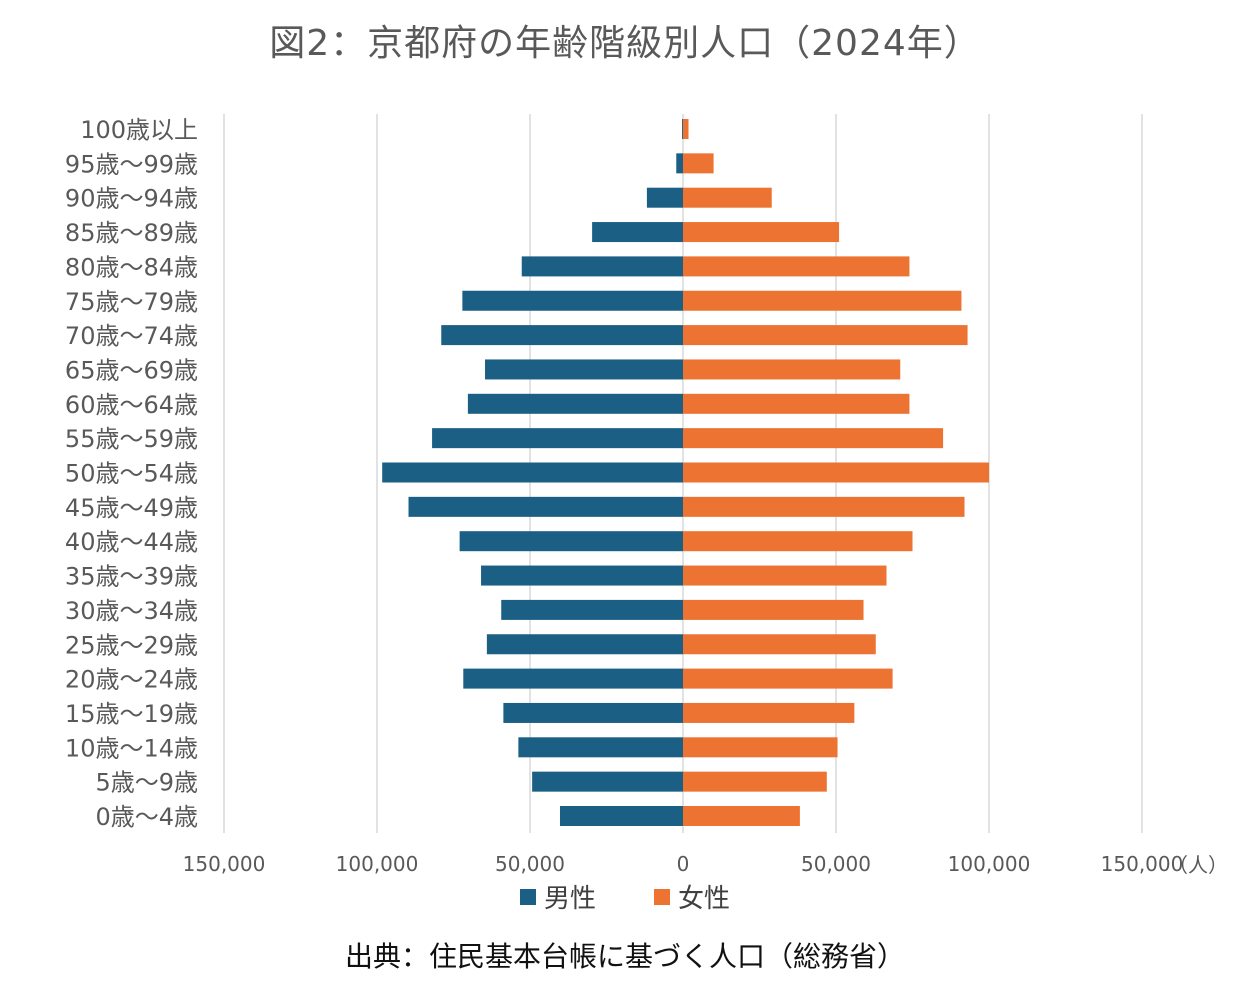 The image size is (1250, 990). Describe the element at coordinates (1142, 864) in the screenshot. I see `x-tick-label-6: 150,000` at that location.